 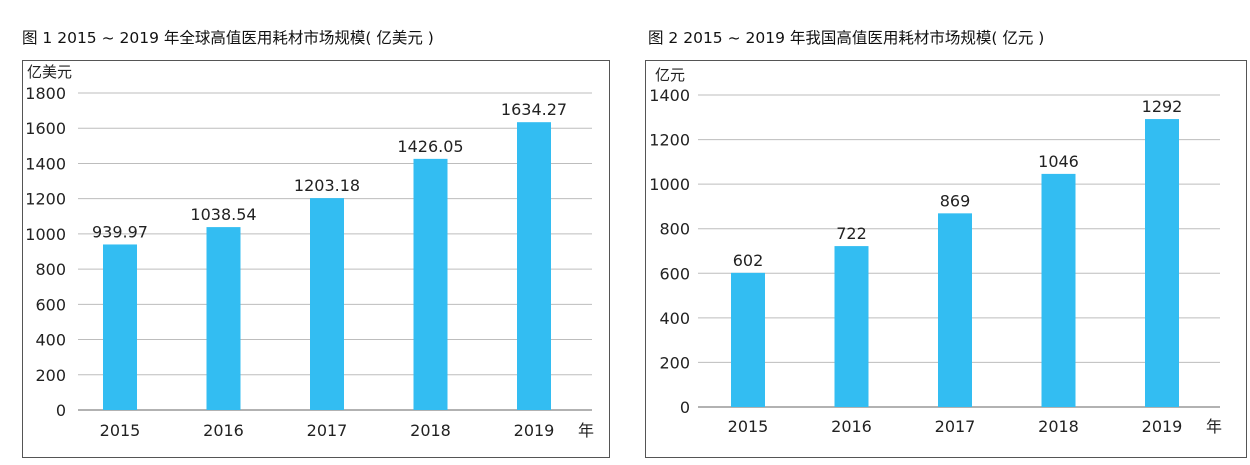 I want to click on bar-value-label: 939.97, so click(x=120, y=231).